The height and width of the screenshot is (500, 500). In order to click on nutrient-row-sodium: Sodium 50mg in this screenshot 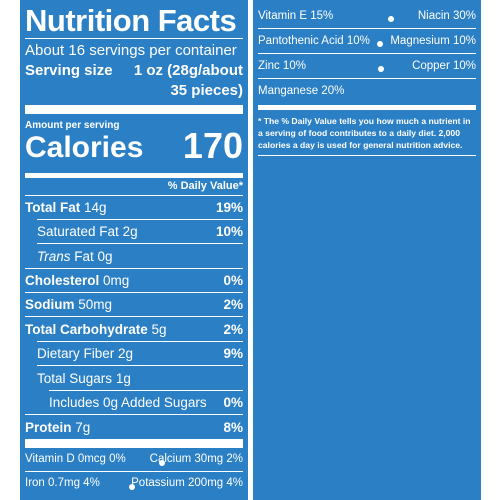, I will do `click(69, 304)`.